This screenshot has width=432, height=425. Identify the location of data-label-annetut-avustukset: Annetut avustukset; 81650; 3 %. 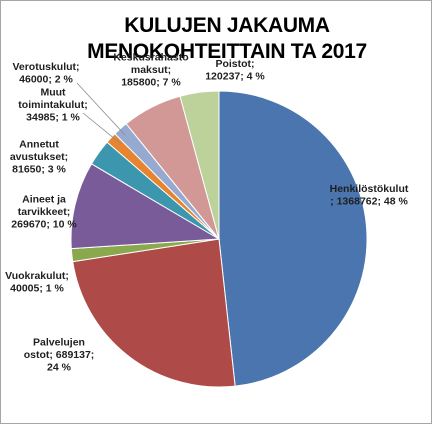
(39, 157).